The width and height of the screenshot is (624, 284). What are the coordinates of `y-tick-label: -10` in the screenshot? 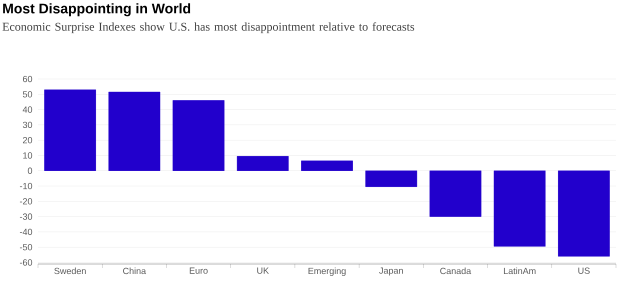 It's located at (26, 186).